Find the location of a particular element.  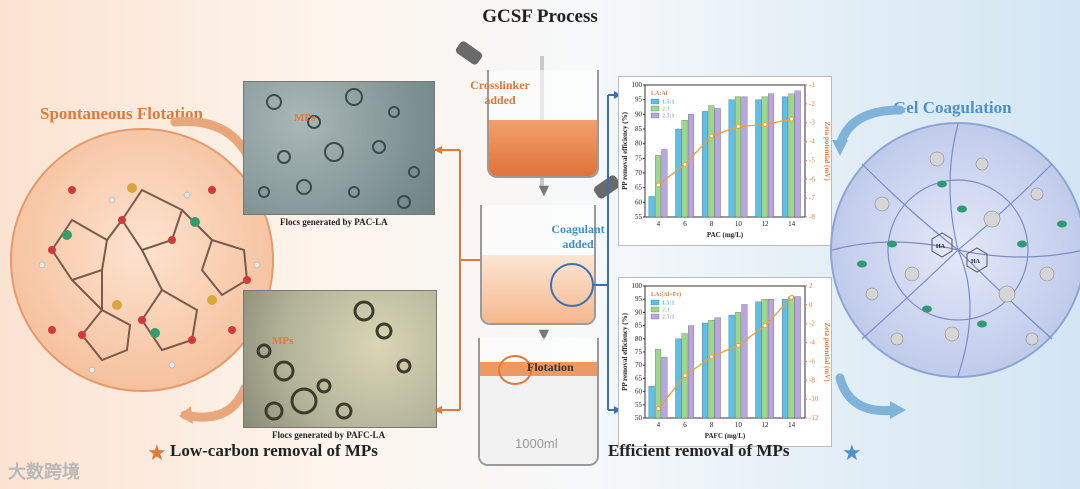

legend-label: 1.5:1 is located at coordinates (668, 304).